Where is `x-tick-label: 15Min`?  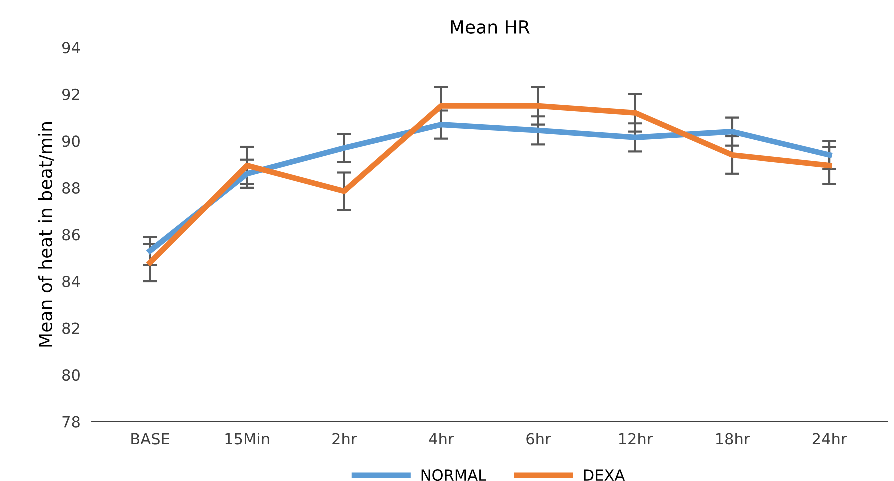
x-tick-label: 15Min is located at coordinates (248, 438).